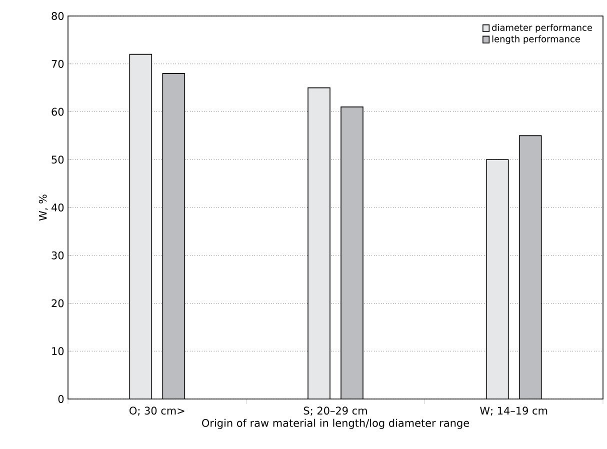 Image resolution: width=607 pixels, height=449 pixels. Describe the element at coordinates (536, 39) in the screenshot. I see `legend-label: length performance` at that location.